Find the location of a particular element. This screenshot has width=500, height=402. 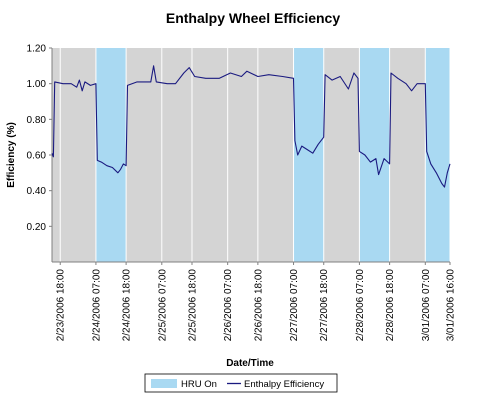

legend-label-hru-on: HRU On is located at coordinates (199, 384).